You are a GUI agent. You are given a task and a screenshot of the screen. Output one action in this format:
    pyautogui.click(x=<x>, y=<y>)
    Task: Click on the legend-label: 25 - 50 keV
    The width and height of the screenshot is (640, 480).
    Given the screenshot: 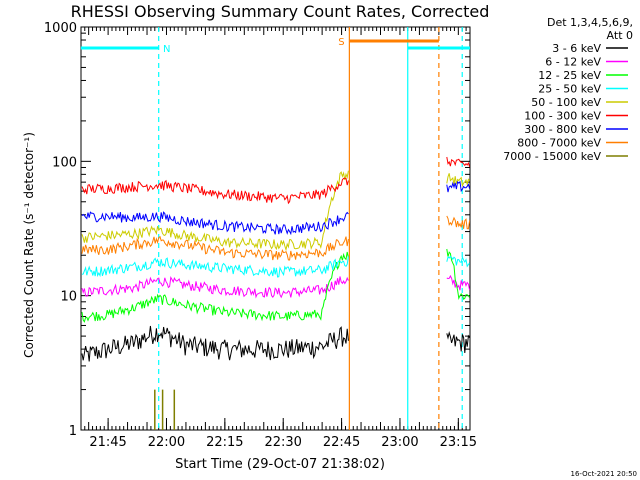 What is the action you would take?
    pyautogui.click(x=569, y=89)
    